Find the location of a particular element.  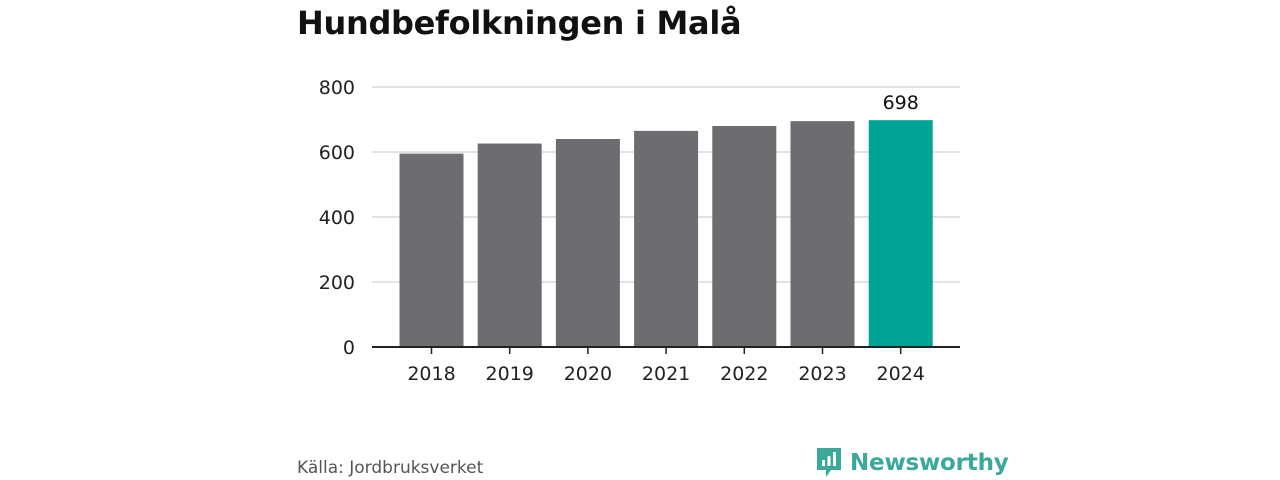

bar-2024 is located at coordinates (900, 234).